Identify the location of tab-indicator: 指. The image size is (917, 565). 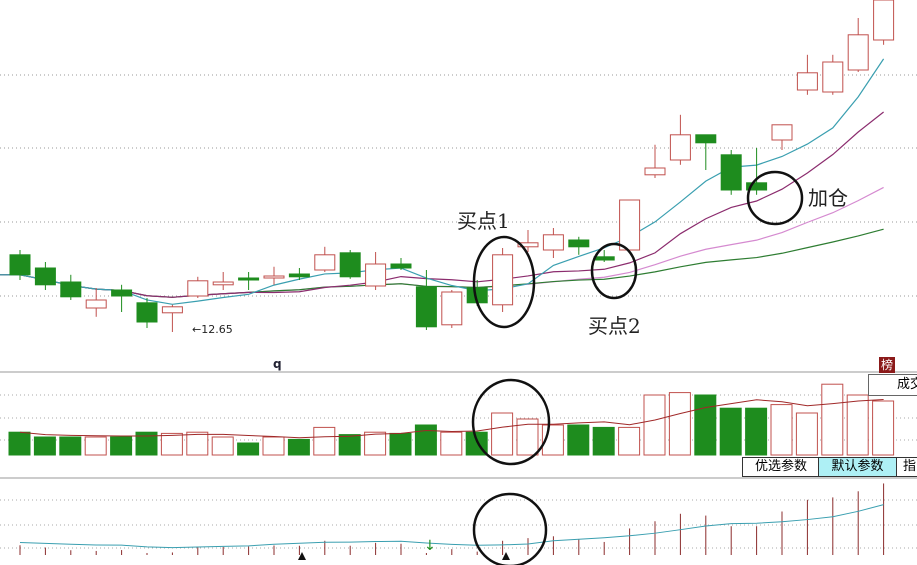
(906, 467).